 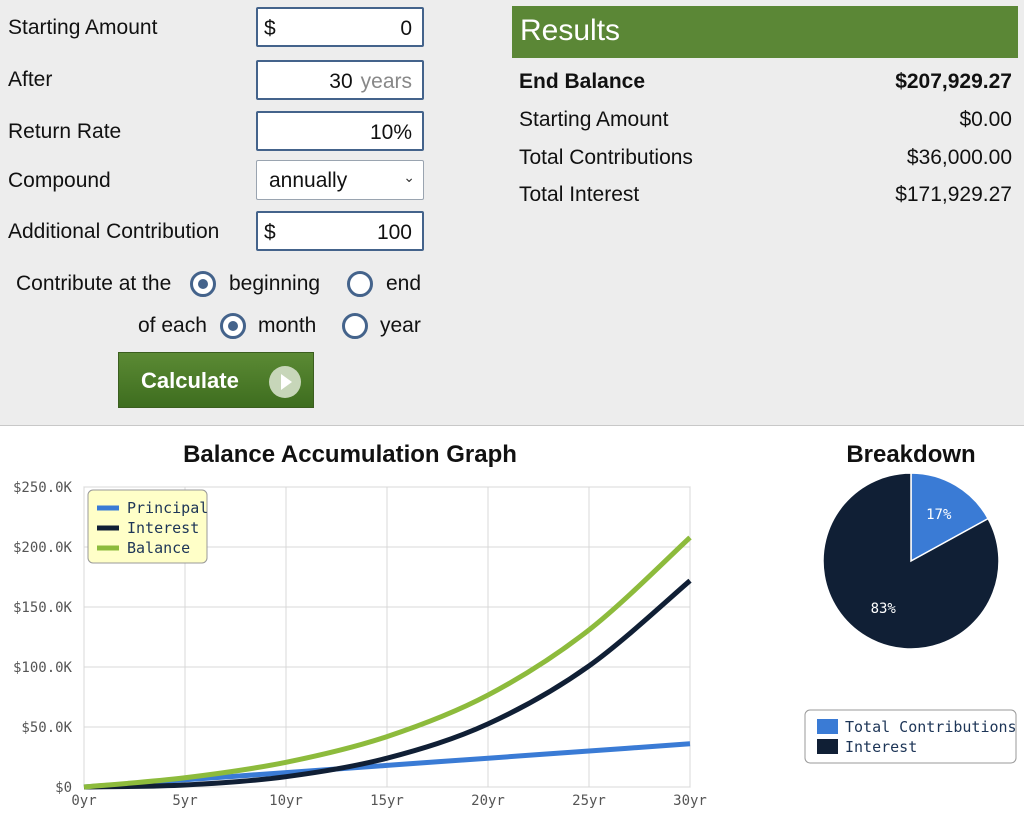 I want to click on calculate-button: Calculate, so click(x=216, y=380).